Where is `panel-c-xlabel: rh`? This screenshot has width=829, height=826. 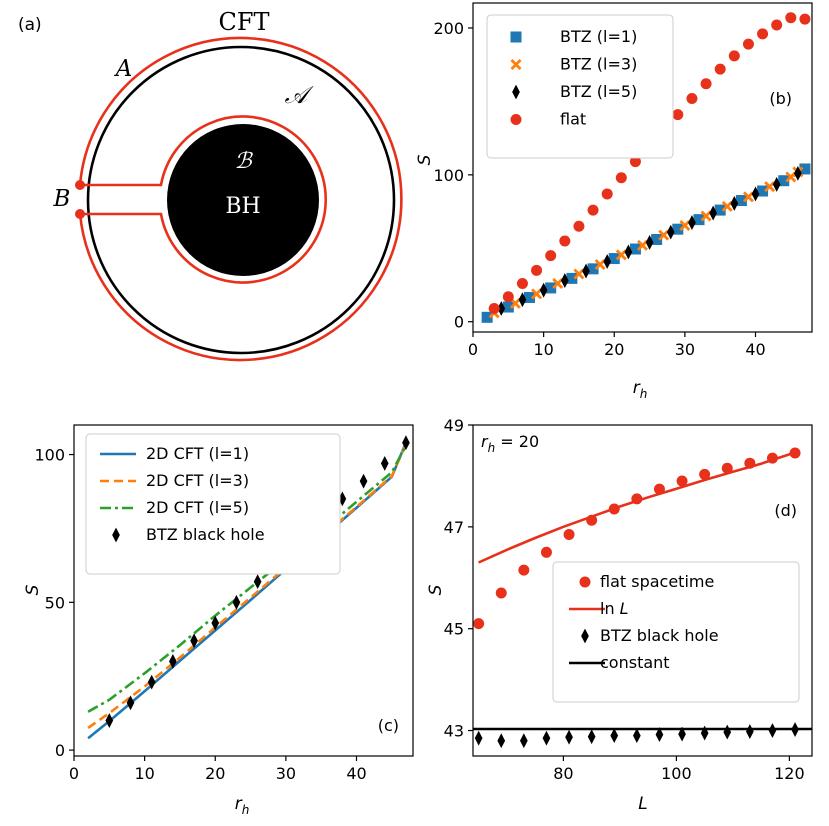 panel-c-xlabel: rh is located at coordinates (242, 805).